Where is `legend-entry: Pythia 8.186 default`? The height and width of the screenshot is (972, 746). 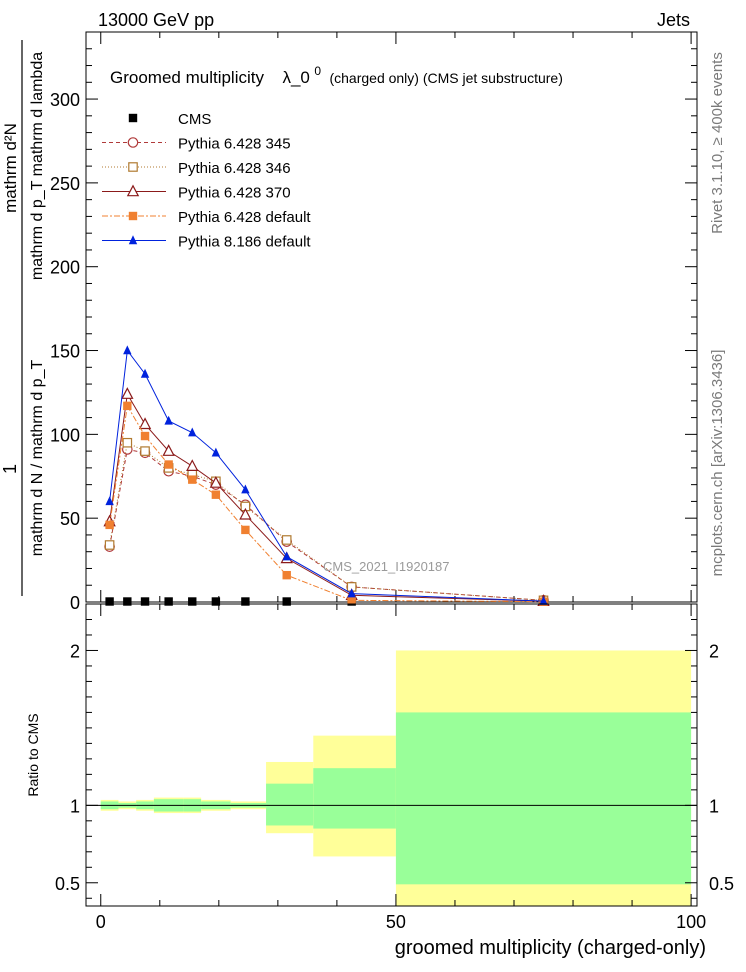
legend-entry: Pythia 8.186 default is located at coordinates (206, 242).